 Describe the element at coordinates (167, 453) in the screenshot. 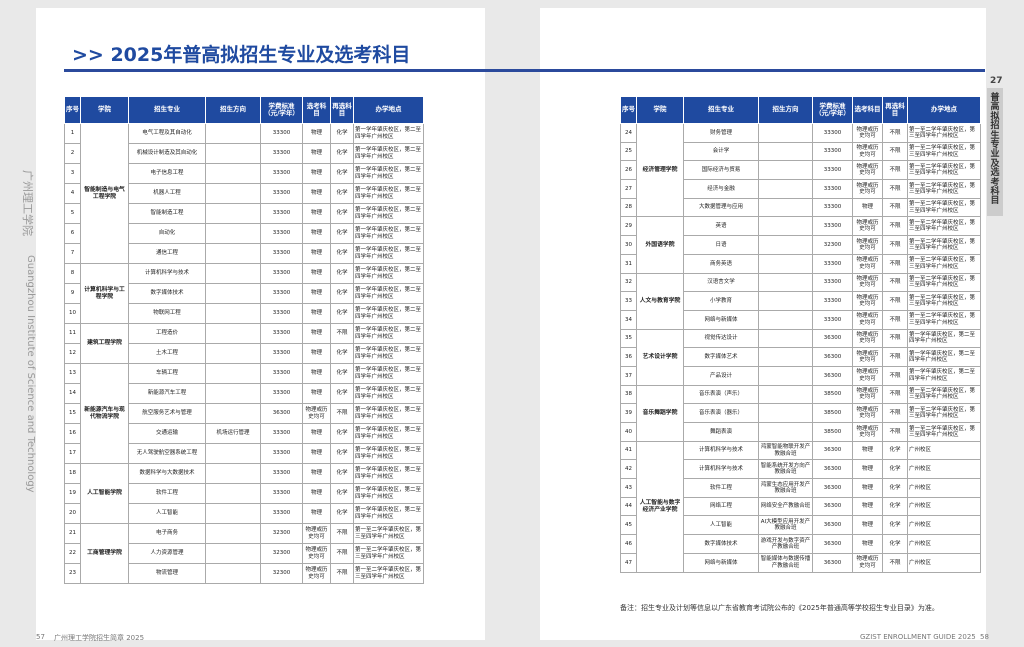

I see `major: 无人驾驶航空器系统工程` at that location.